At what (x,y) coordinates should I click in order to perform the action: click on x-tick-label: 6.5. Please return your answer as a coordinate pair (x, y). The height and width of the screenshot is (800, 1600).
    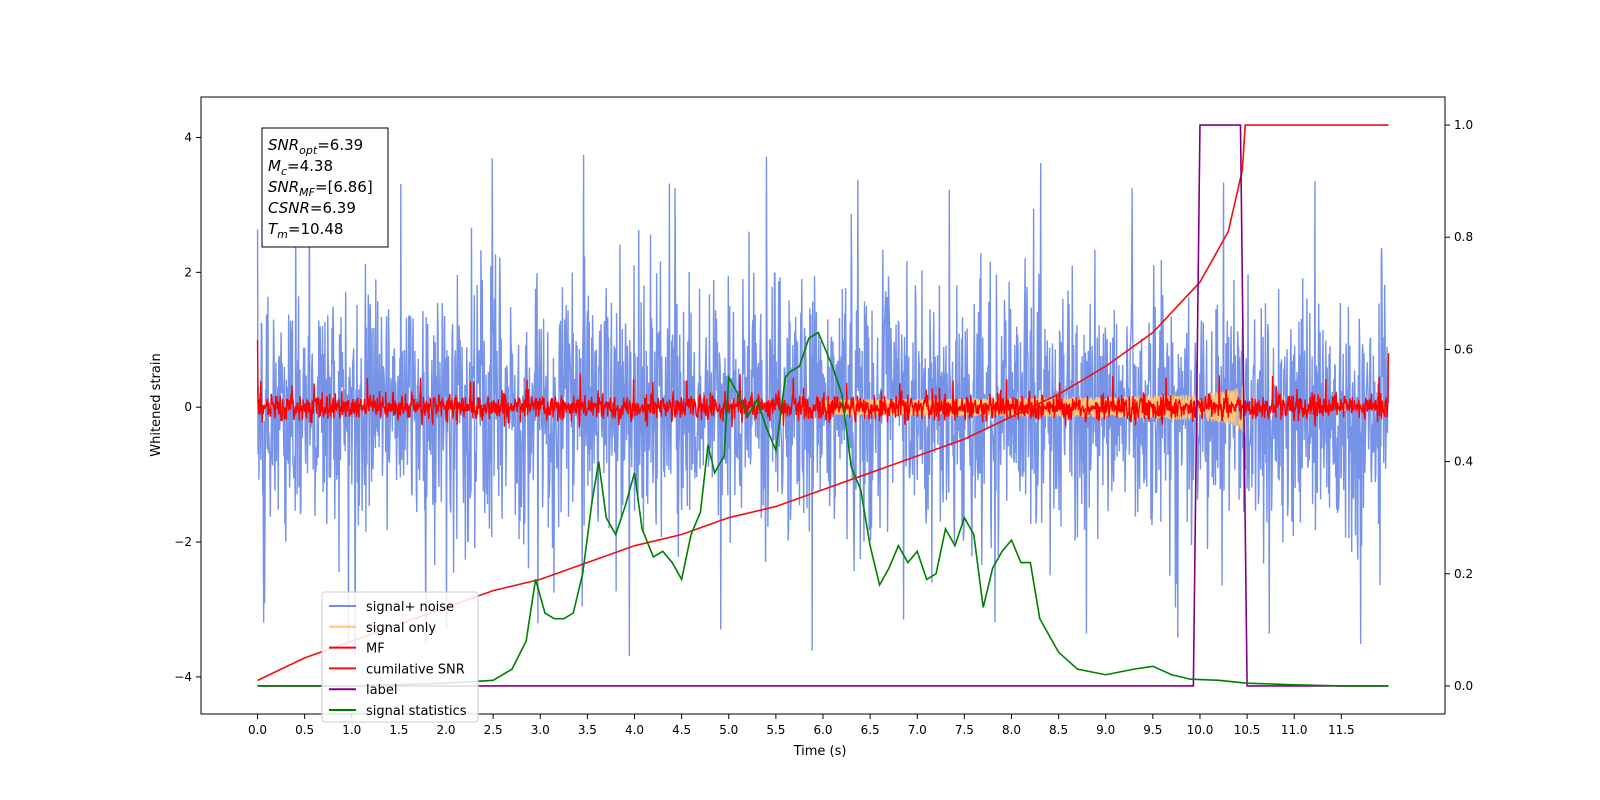
    Looking at the image, I should click on (870, 730).